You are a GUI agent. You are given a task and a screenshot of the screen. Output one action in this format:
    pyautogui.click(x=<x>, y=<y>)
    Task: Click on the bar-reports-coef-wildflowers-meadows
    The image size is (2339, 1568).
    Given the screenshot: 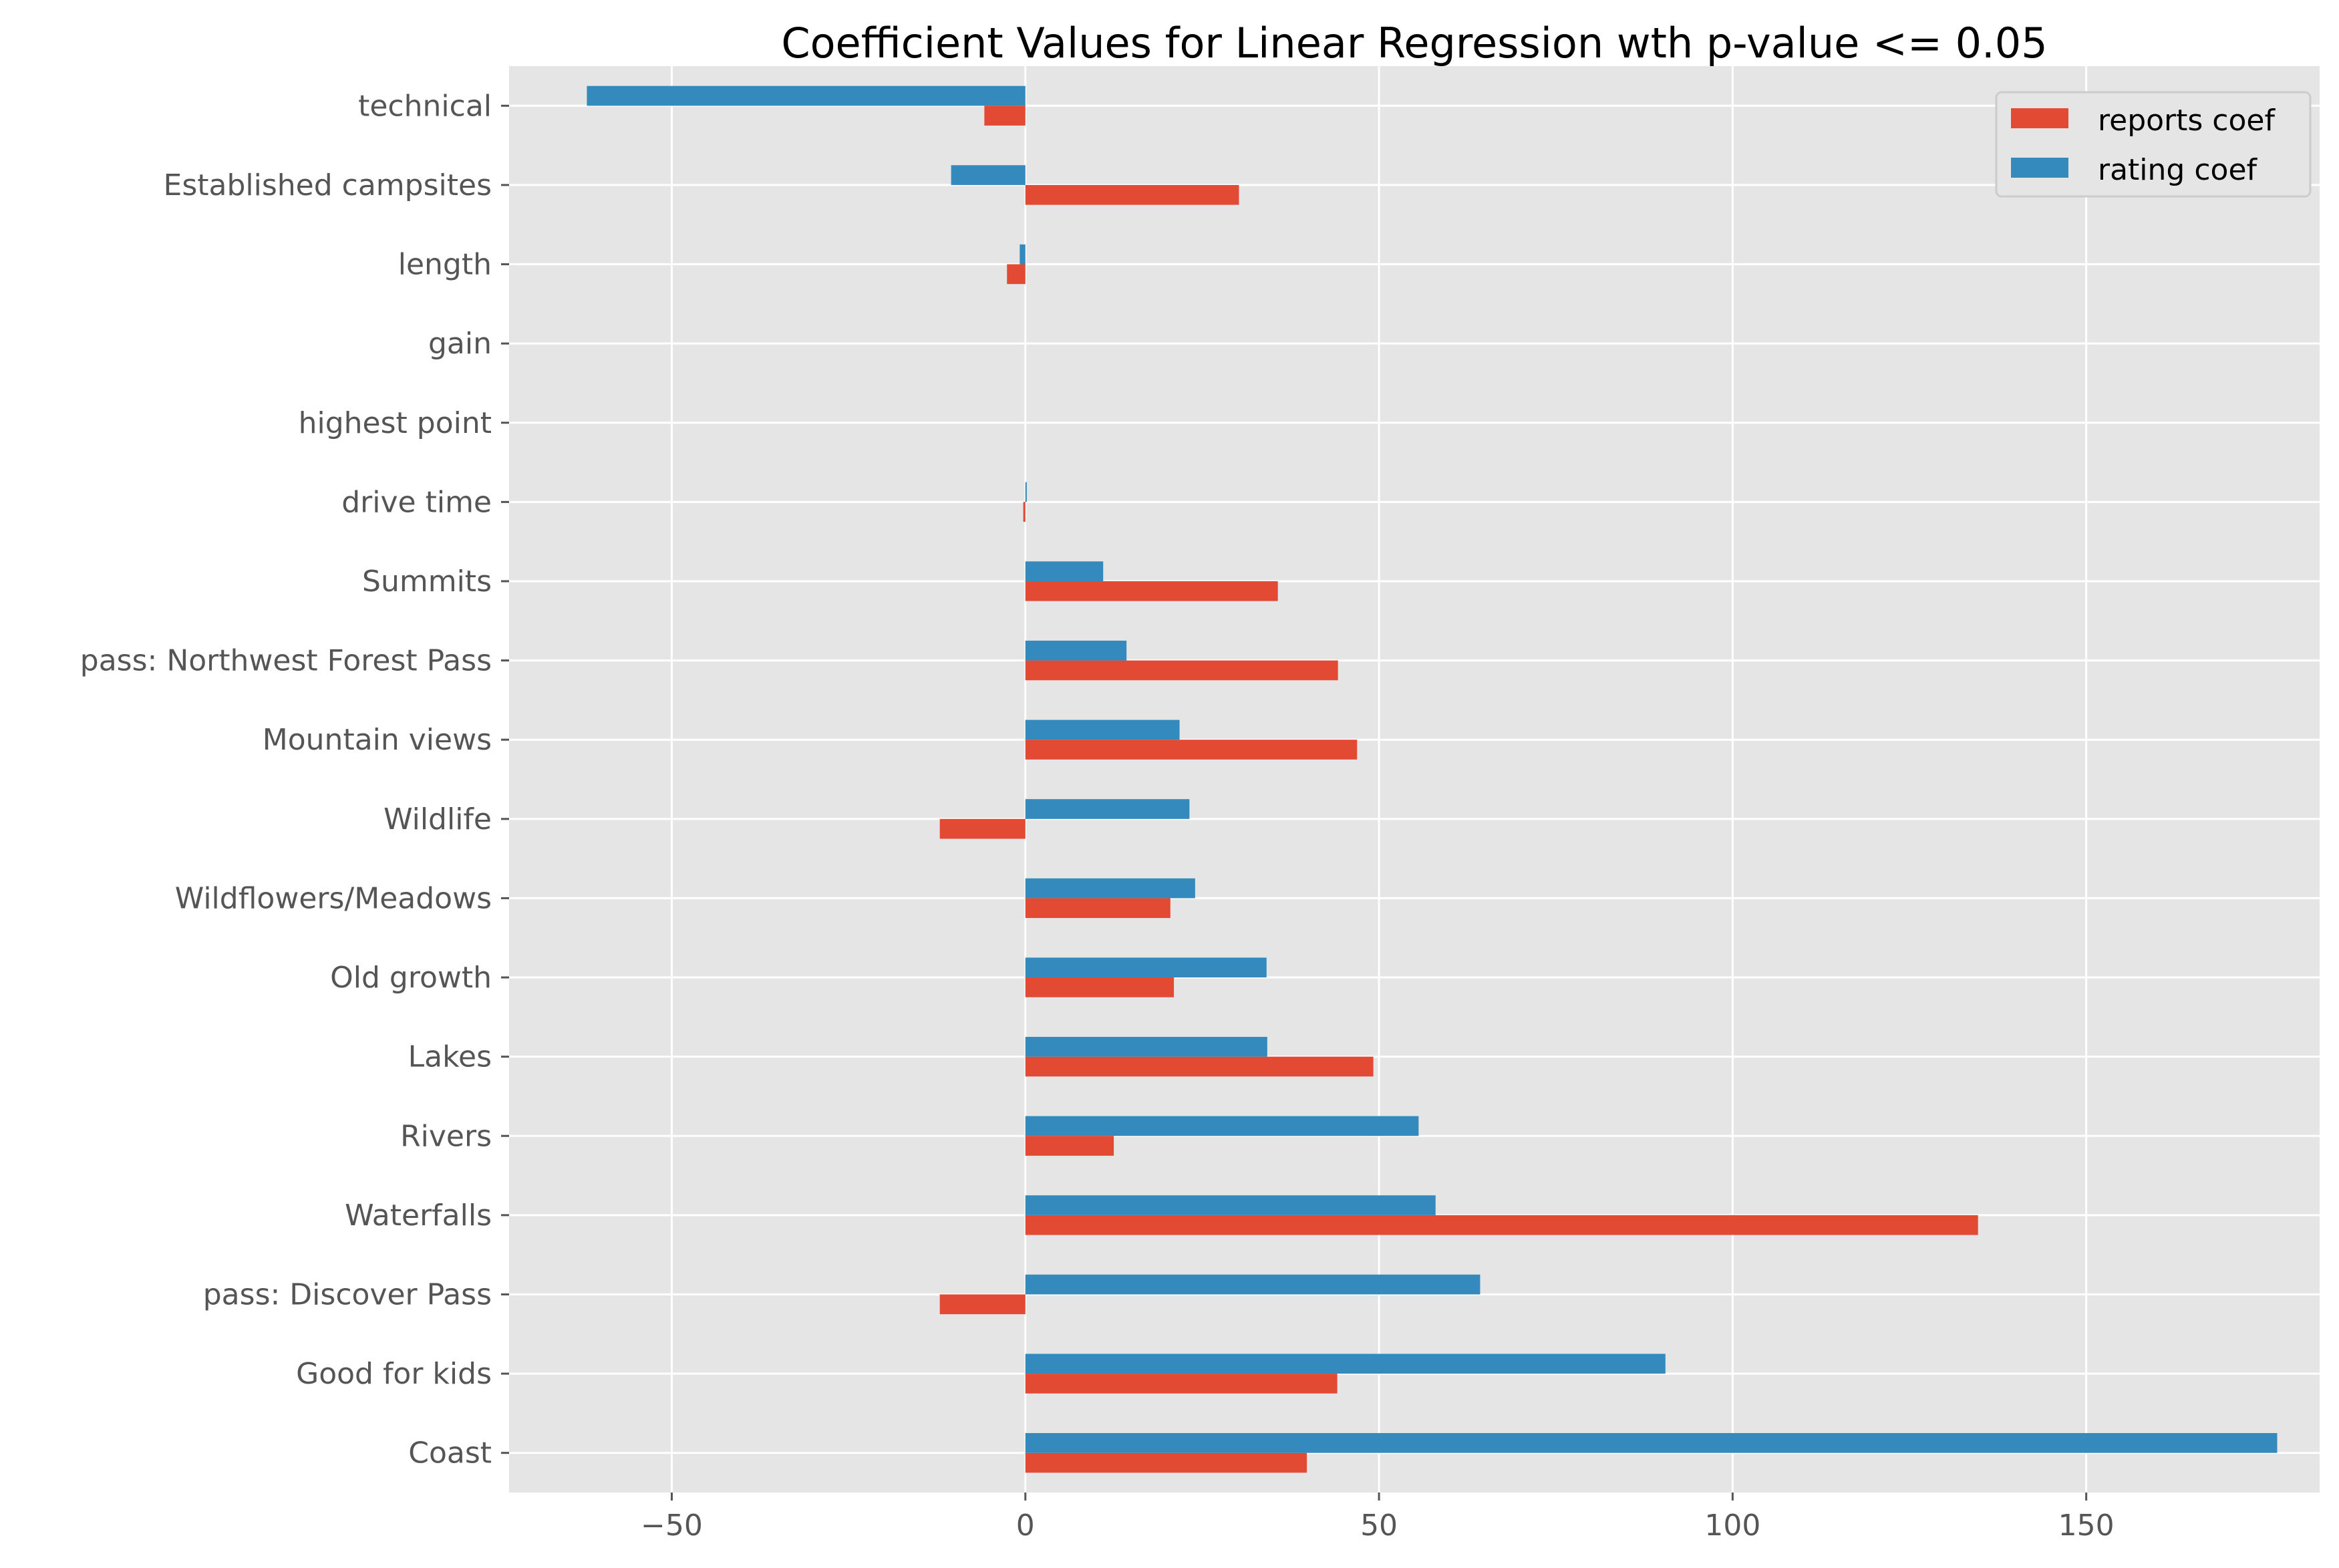 What is the action you would take?
    pyautogui.click(x=1098, y=909)
    